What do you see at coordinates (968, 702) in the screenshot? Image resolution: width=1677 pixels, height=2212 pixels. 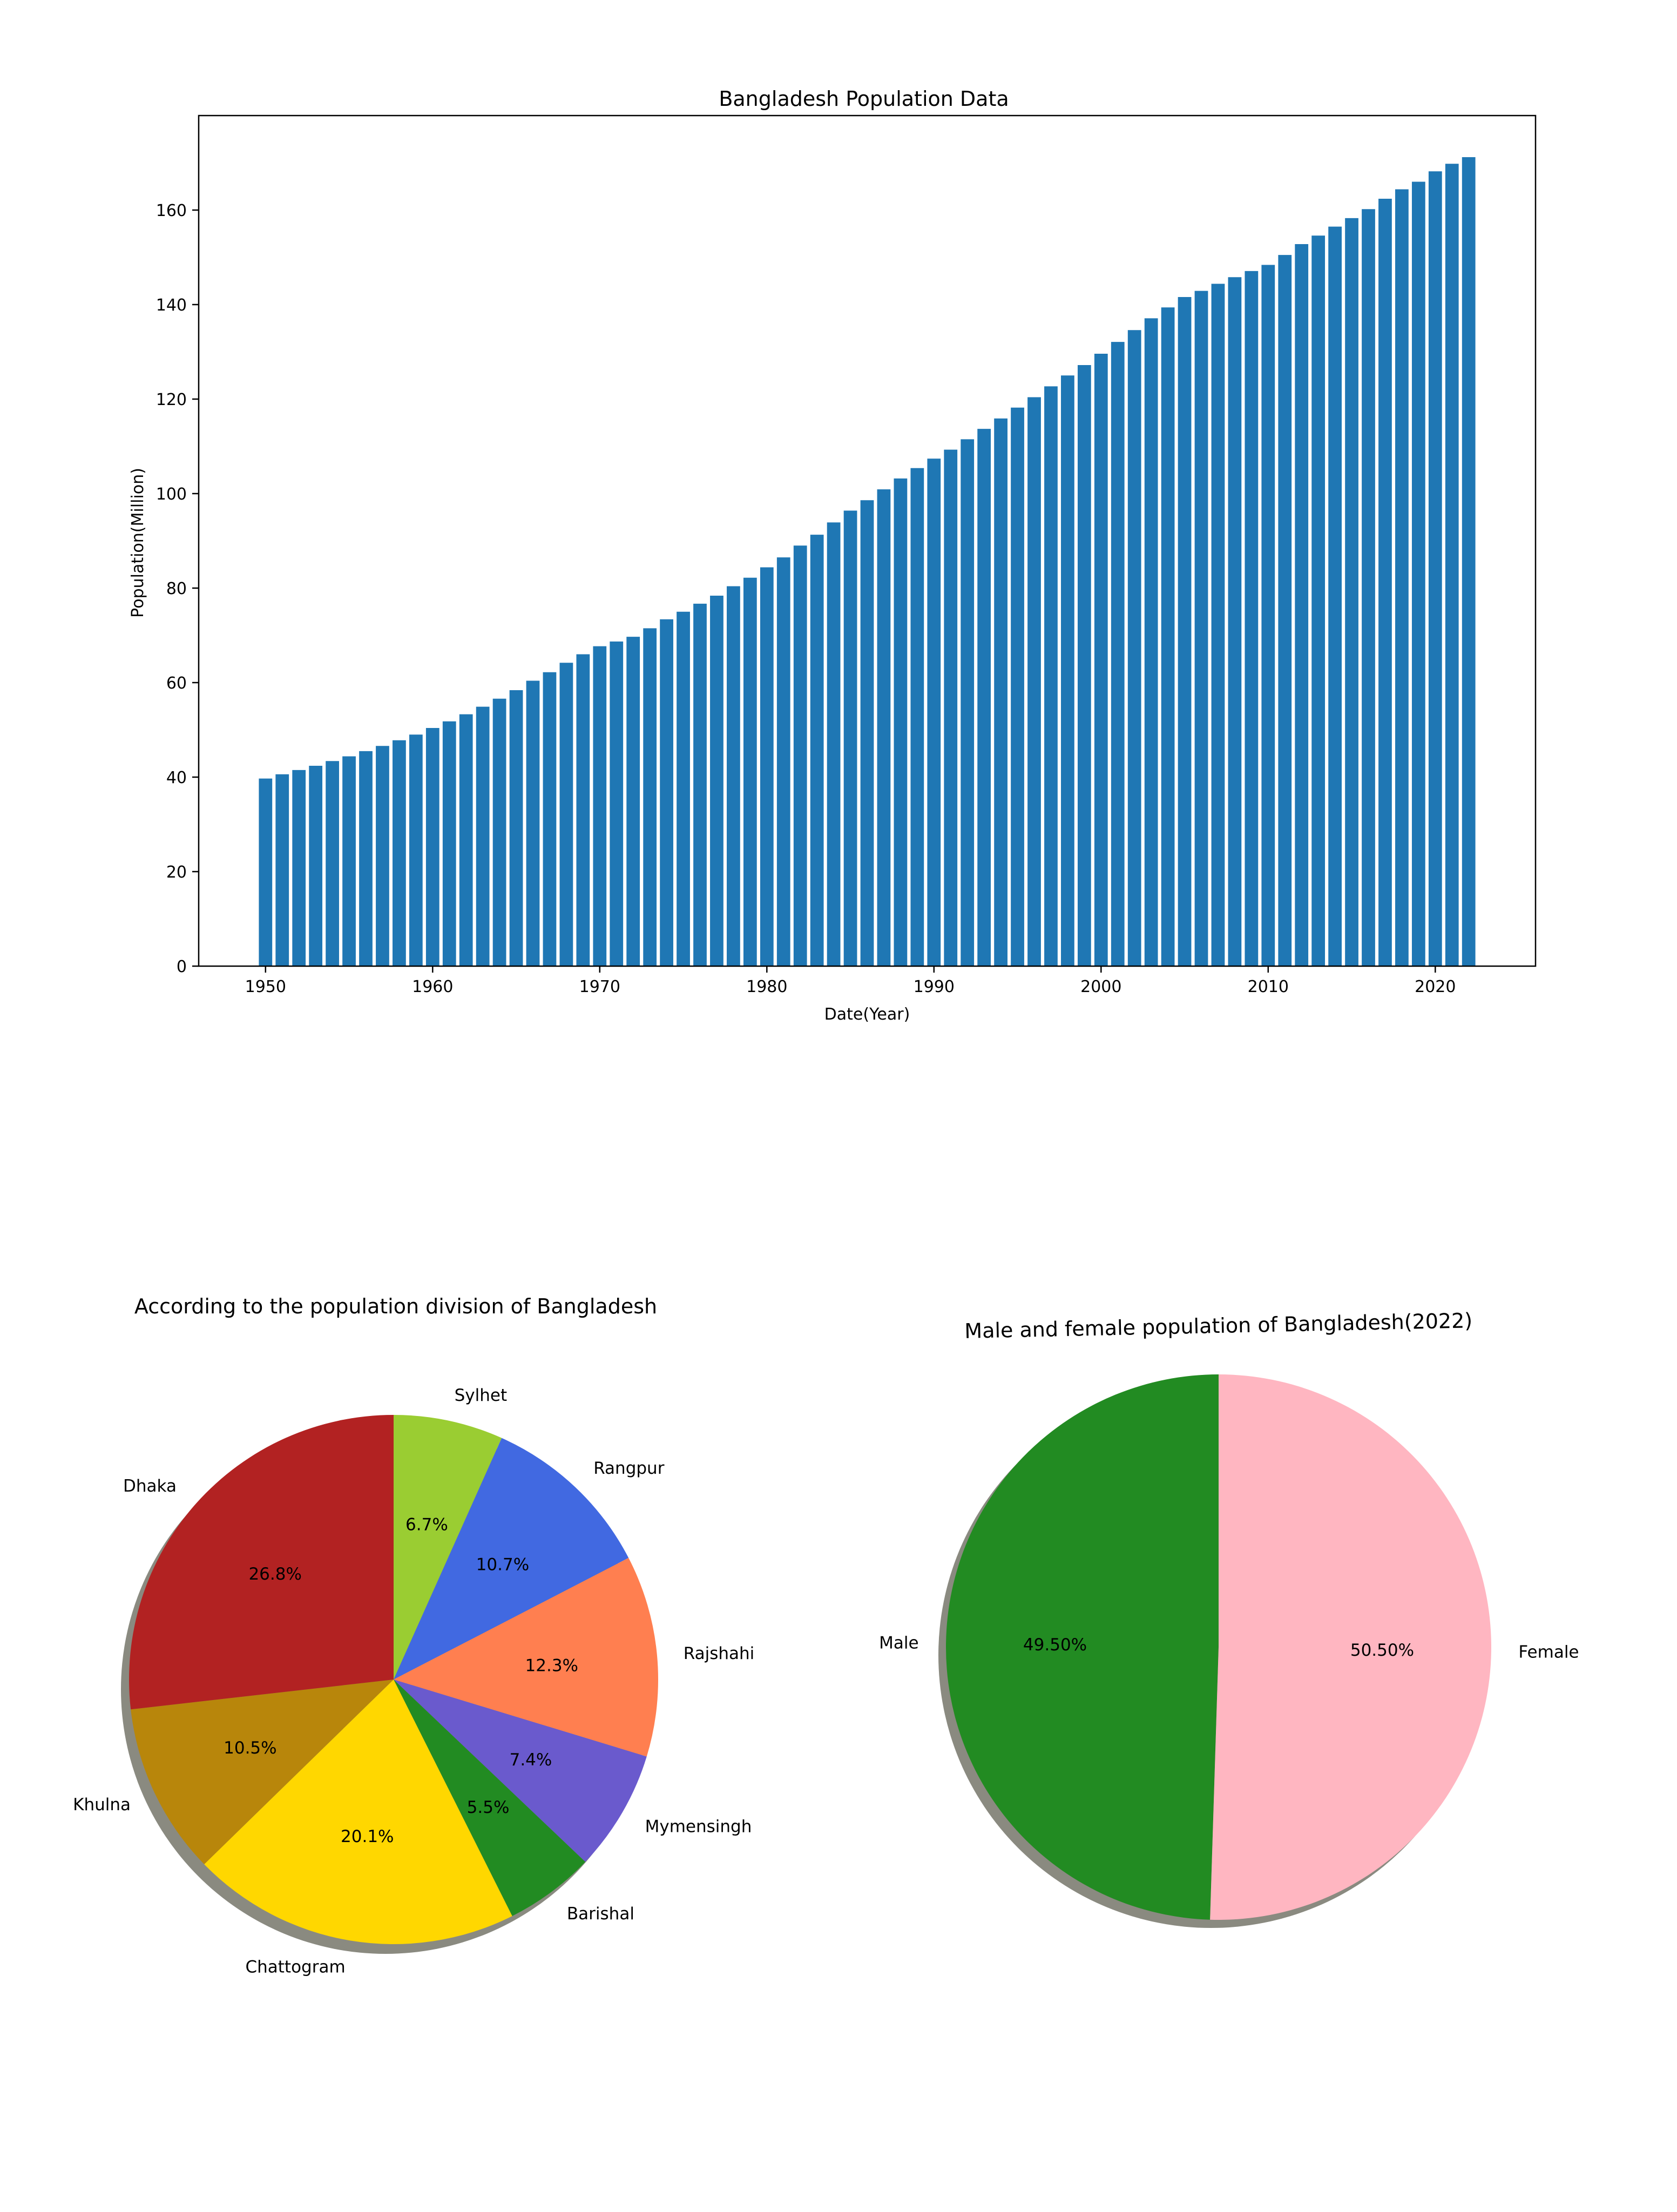 I see `bar-1992` at bounding box center [968, 702].